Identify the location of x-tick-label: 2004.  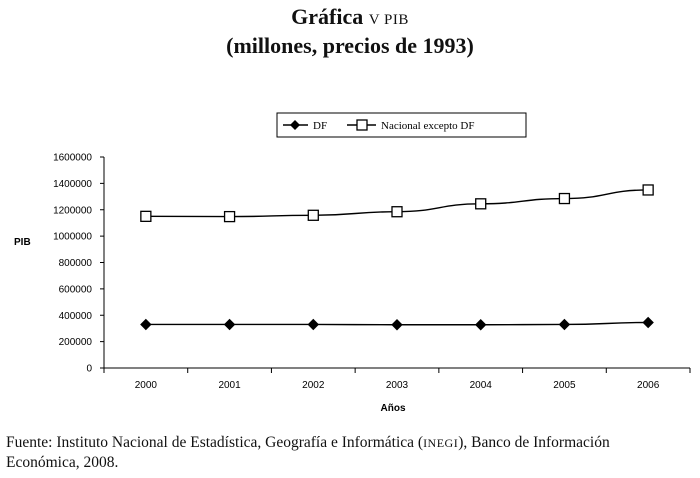
(481, 385).